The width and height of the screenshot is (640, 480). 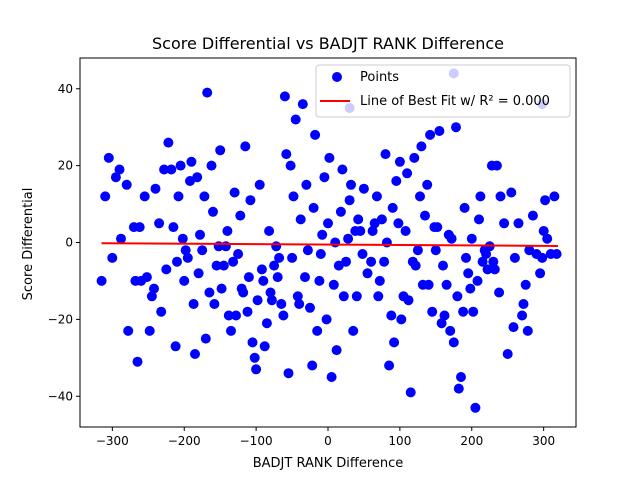 What do you see at coordinates (184, 441) in the screenshot?
I see `x-tick-label: −200` at bounding box center [184, 441].